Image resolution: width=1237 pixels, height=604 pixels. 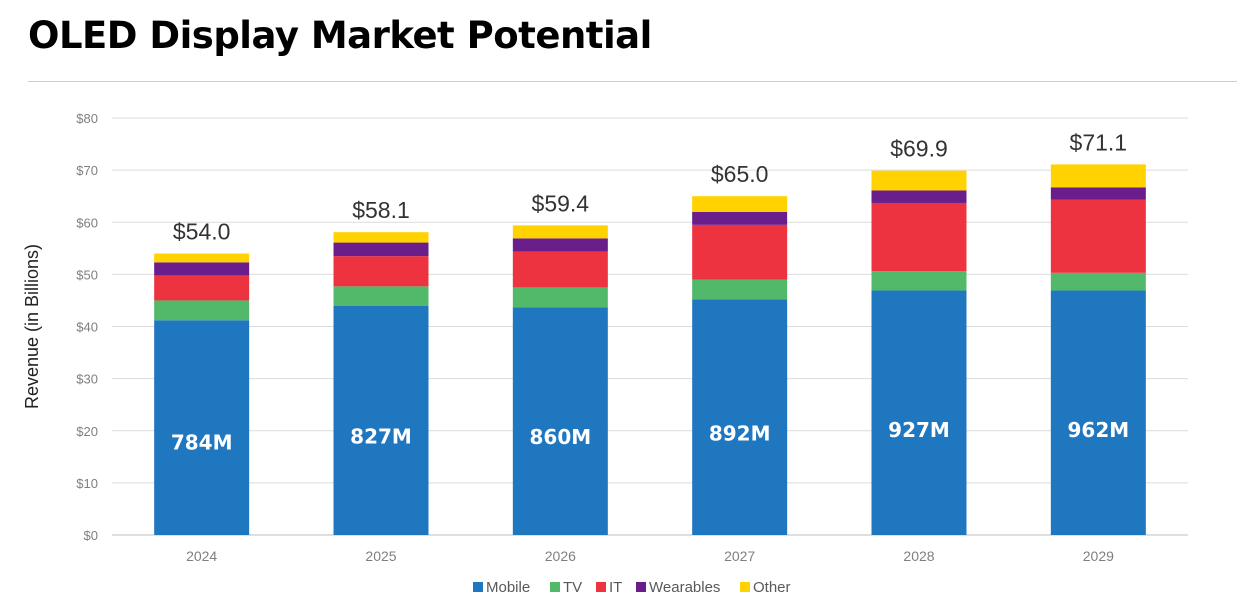 What do you see at coordinates (87, 118) in the screenshot?
I see `y-tick-label: $80` at bounding box center [87, 118].